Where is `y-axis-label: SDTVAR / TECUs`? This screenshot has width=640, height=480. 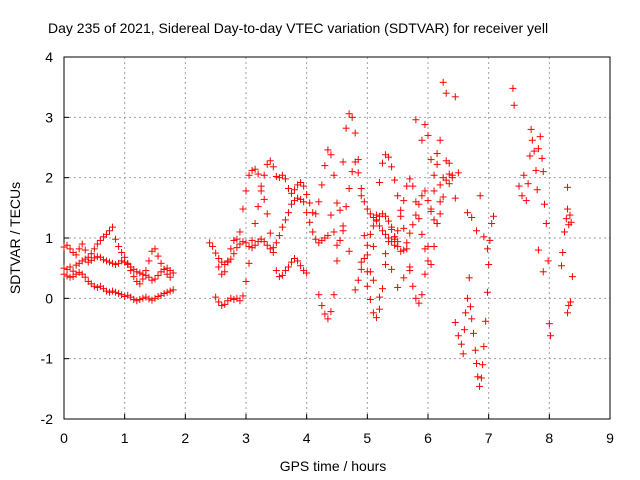
y-axis-label: SDTVAR / TECUs is located at coordinates (15, 238).